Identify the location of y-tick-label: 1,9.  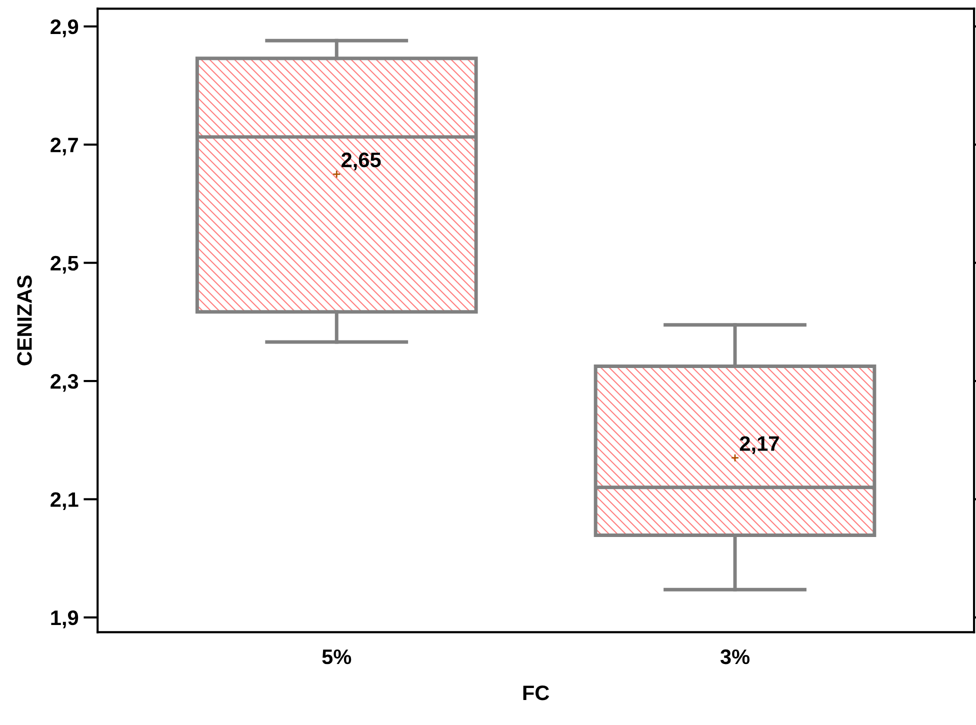
(64, 619).